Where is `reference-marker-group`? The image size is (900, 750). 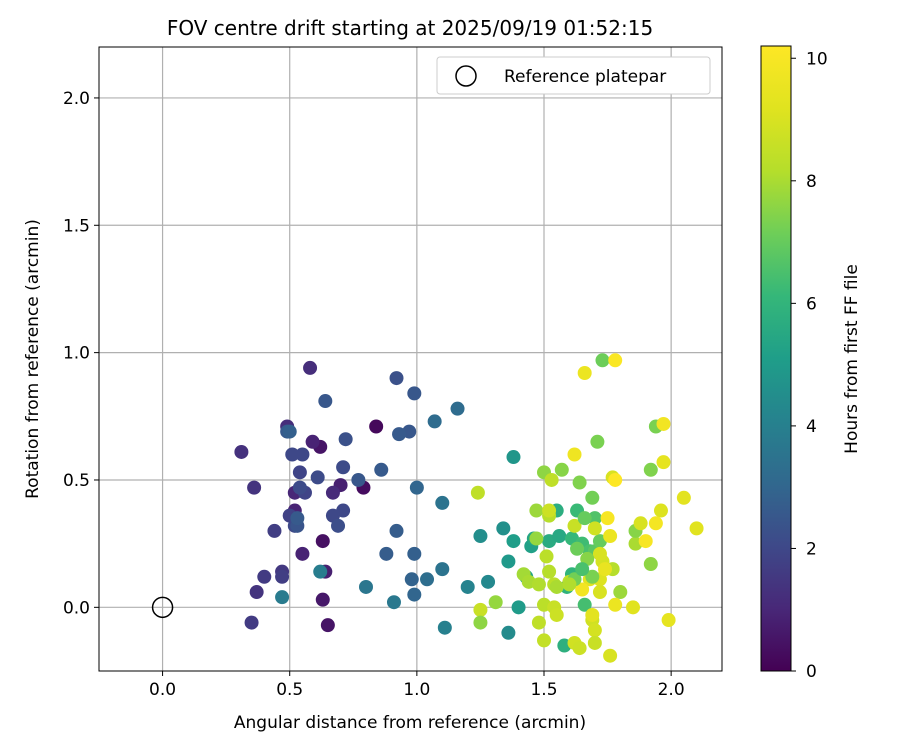
reference-marker-group is located at coordinates (162, 607).